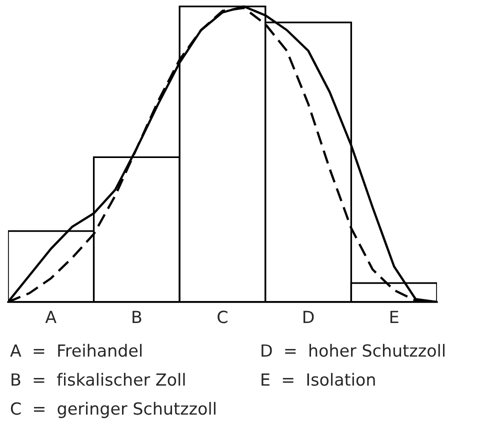  Describe the element at coordinates (98, 379) in the screenshot. I see `text: B = fiskalischer Zoll` at that location.